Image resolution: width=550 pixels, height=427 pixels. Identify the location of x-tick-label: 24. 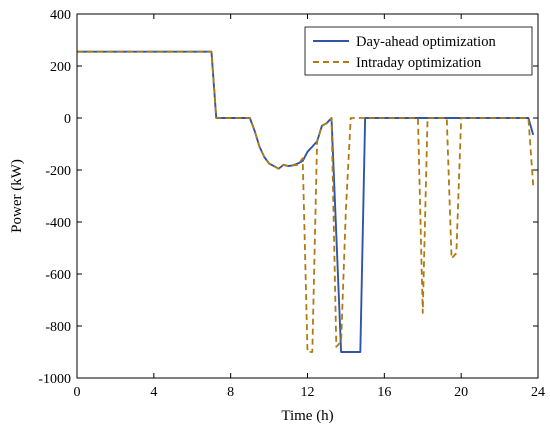
(538, 392).